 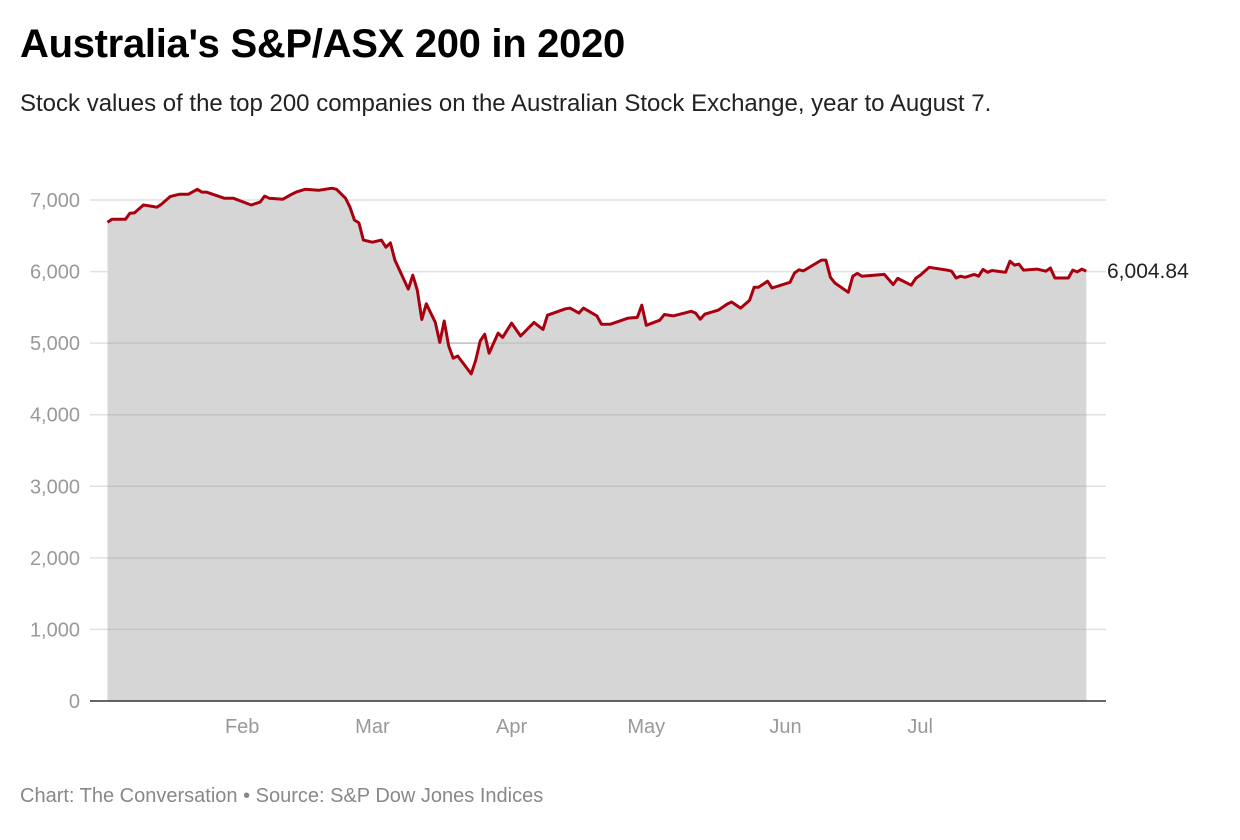 What do you see at coordinates (55, 630) in the screenshot?
I see `y-tick-label: 1,000` at bounding box center [55, 630].